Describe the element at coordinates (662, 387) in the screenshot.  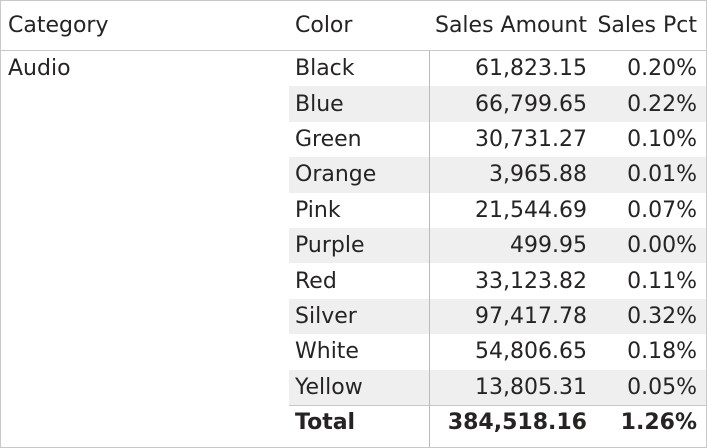
I see `pct-cell: 0.05%` at that location.